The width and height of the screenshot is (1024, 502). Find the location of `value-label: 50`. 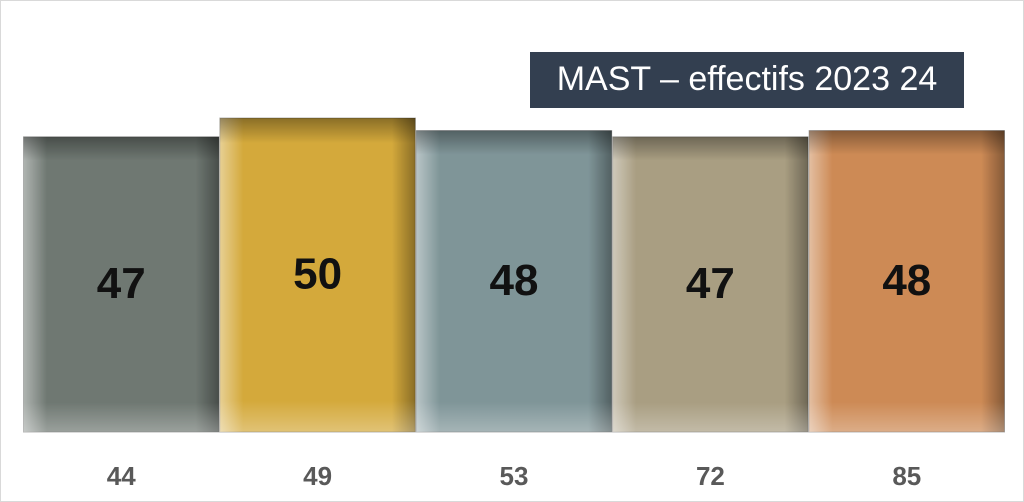

value-label: 50 is located at coordinates (317, 274).